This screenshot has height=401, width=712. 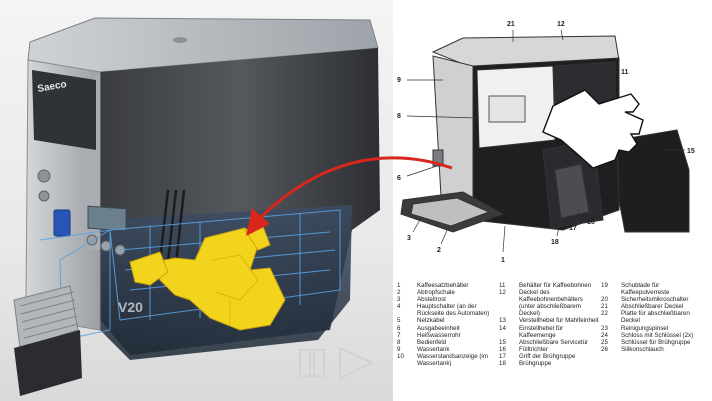 I want to click on legend-item: 8 Bedienfeld, so click(x=447, y=342).